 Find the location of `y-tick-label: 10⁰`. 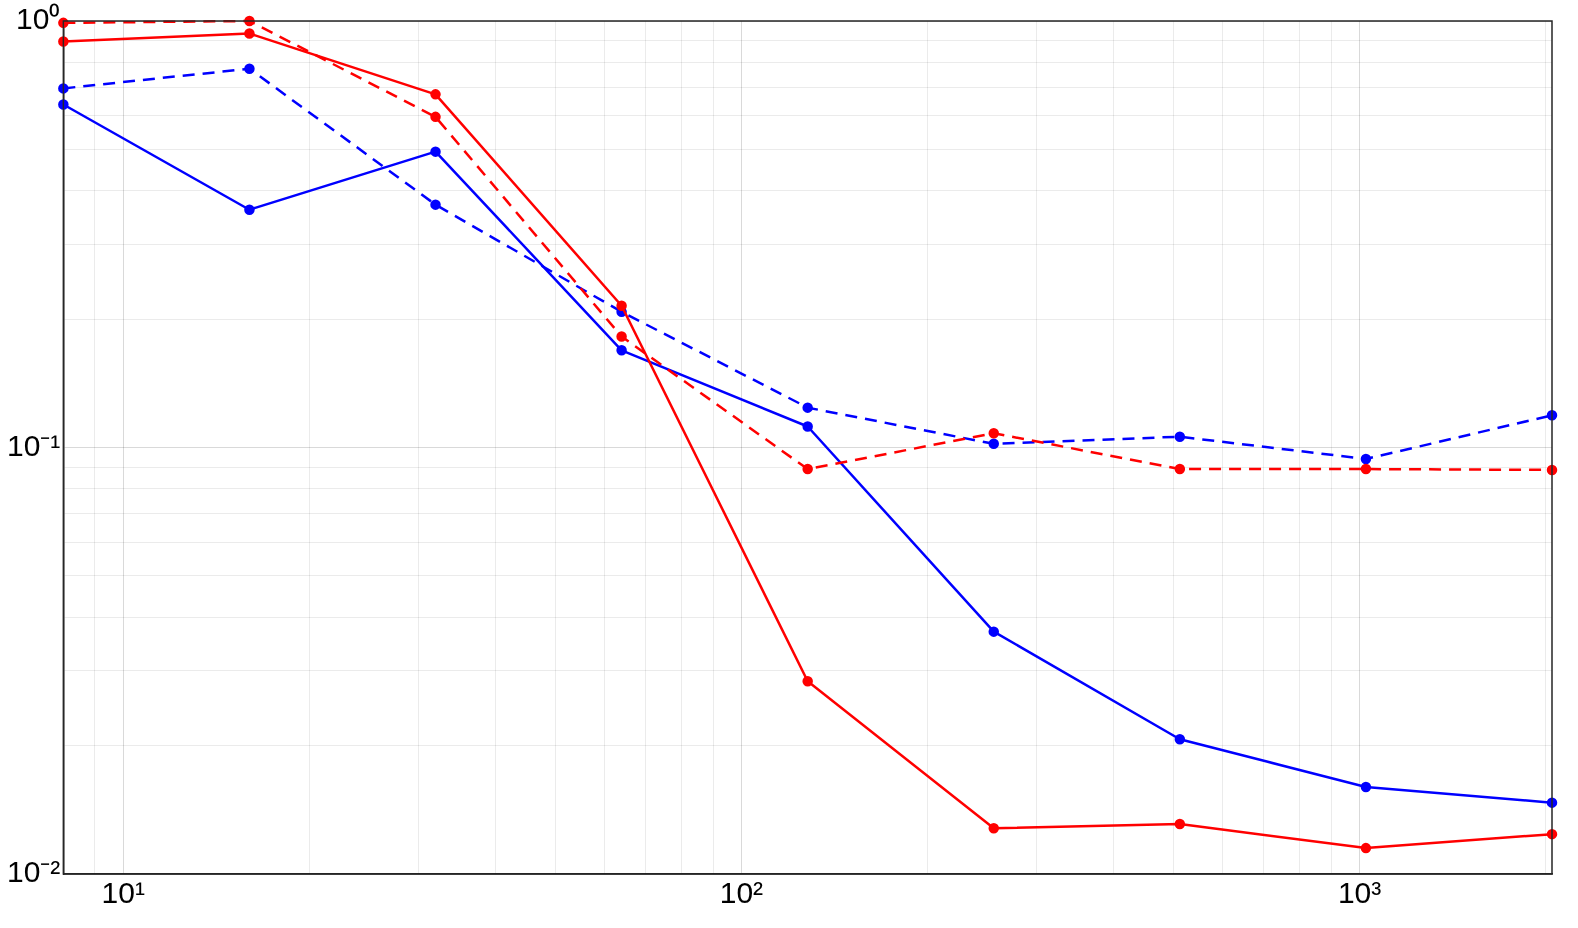

y-tick-label: 10⁰ is located at coordinates (38, 19).